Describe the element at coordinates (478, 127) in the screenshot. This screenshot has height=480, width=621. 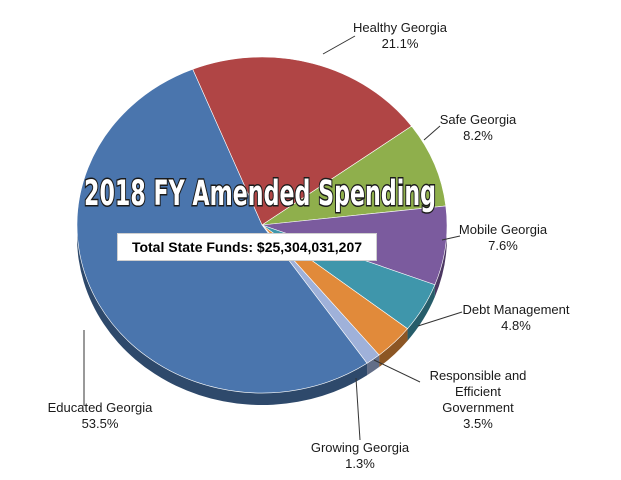
I see `slice-label: Safe Georgia 8.2%` at that location.